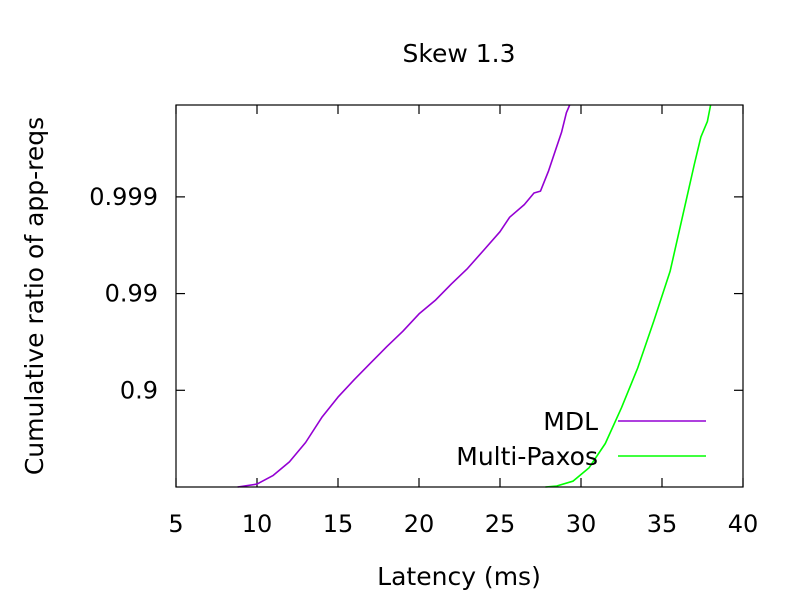 The width and height of the screenshot is (800, 600). What do you see at coordinates (338, 524) in the screenshot?
I see `x-tick-label: 15` at bounding box center [338, 524].